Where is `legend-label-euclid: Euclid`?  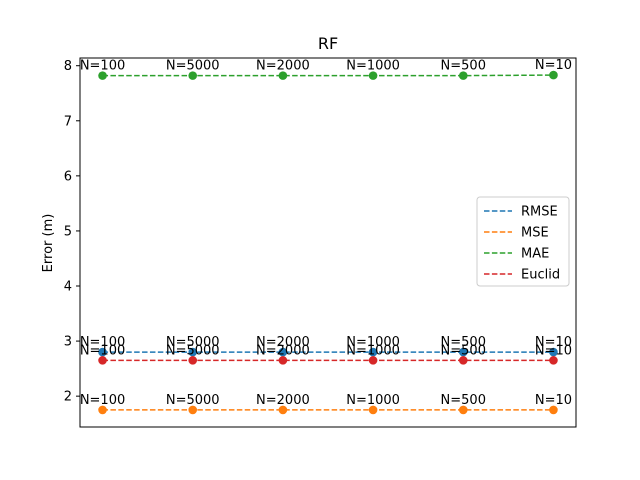
legend-label-euclid: Euclid is located at coordinates (540, 275).